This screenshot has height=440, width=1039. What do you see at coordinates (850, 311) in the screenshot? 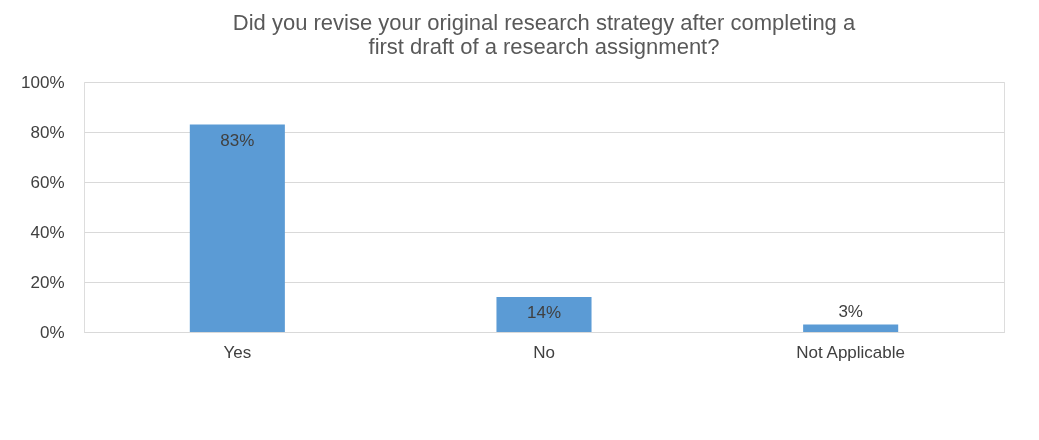
I see `data-label: 3%` at bounding box center [850, 311].